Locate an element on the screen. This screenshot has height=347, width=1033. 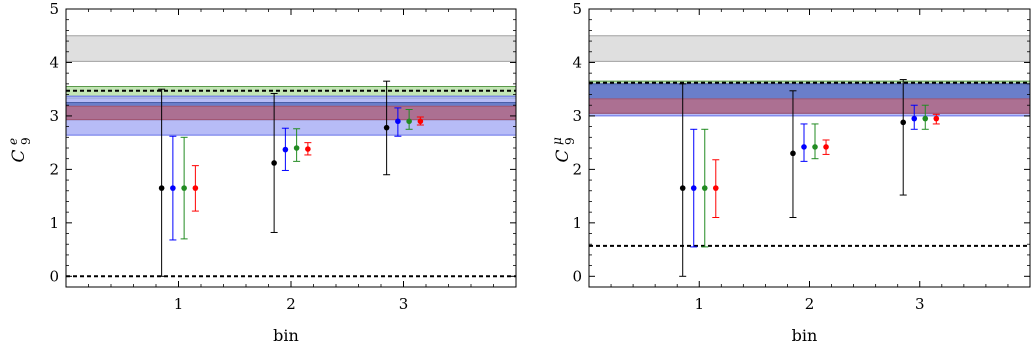
y-axis-label: Ce 9 is located at coordinates (19, 149).